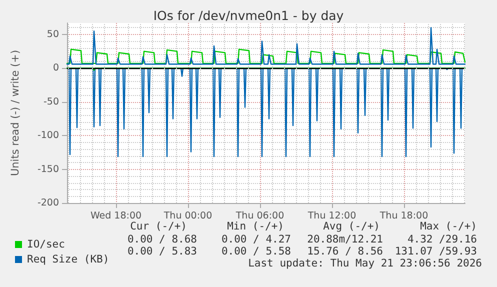  What do you see at coordinates (351, 226) in the screenshot?
I see `text: Avg (-/+)` at bounding box center [351, 226].